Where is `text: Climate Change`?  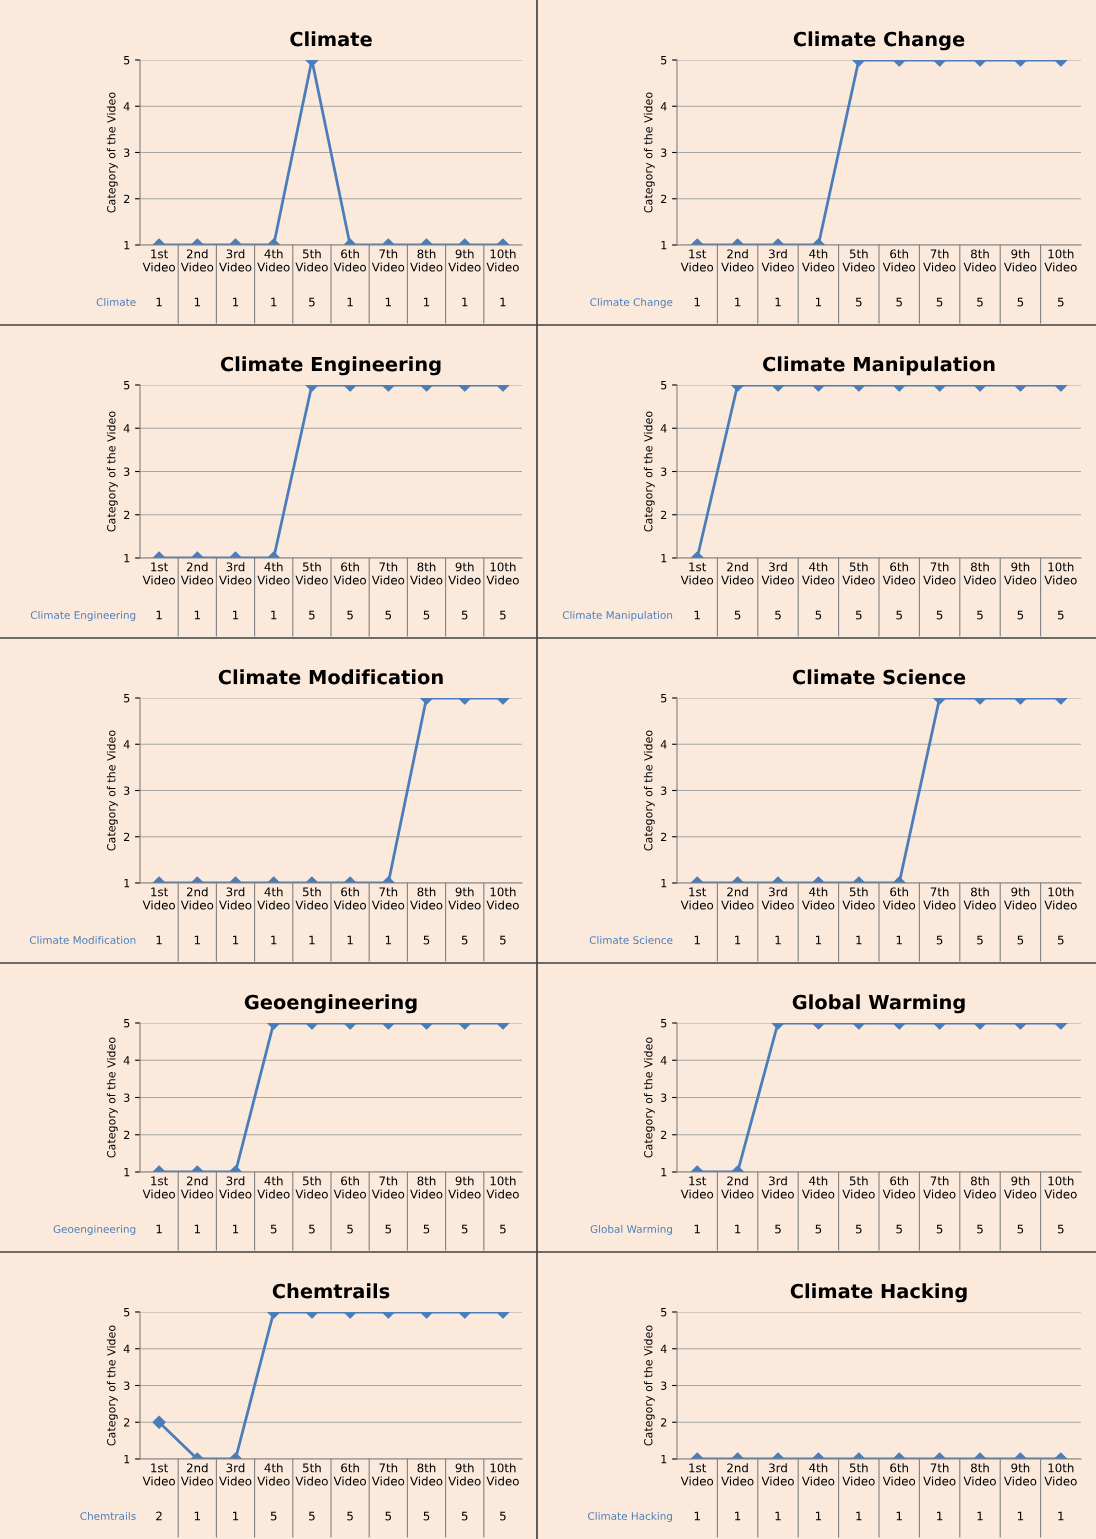
text: Climate Change is located at coordinates (631, 303).